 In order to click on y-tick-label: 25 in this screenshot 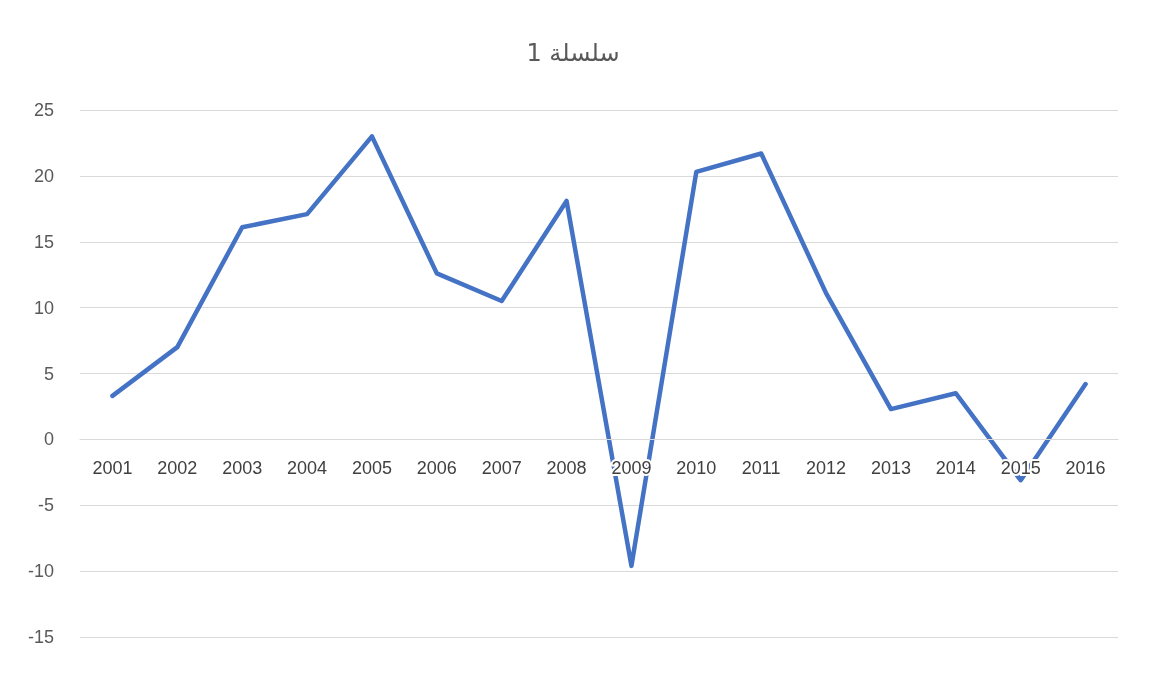, I will do `click(43, 110)`.